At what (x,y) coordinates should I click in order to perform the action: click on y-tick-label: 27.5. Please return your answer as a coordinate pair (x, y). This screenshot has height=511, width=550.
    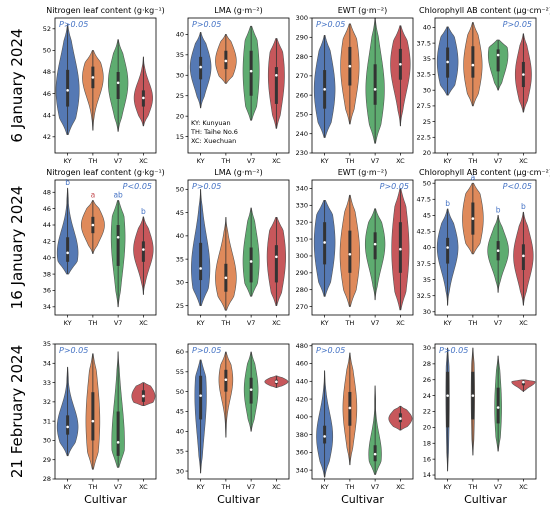
    Looking at the image, I should click on (424, 106).